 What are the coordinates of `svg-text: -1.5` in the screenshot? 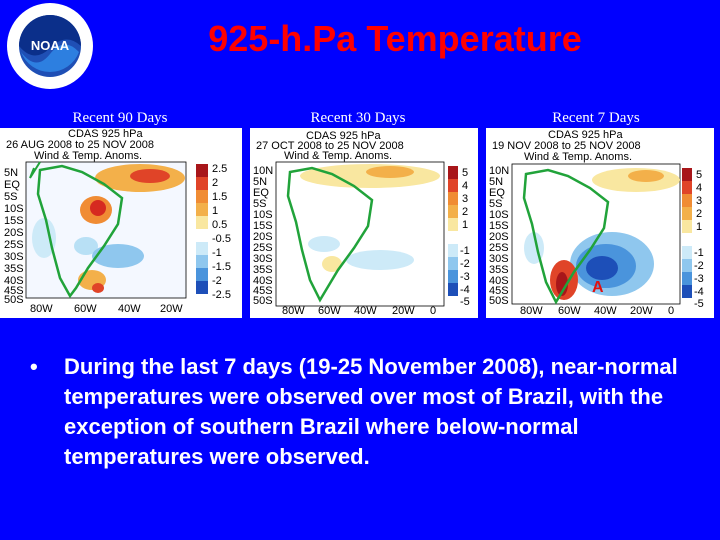 It's located at (221, 267).